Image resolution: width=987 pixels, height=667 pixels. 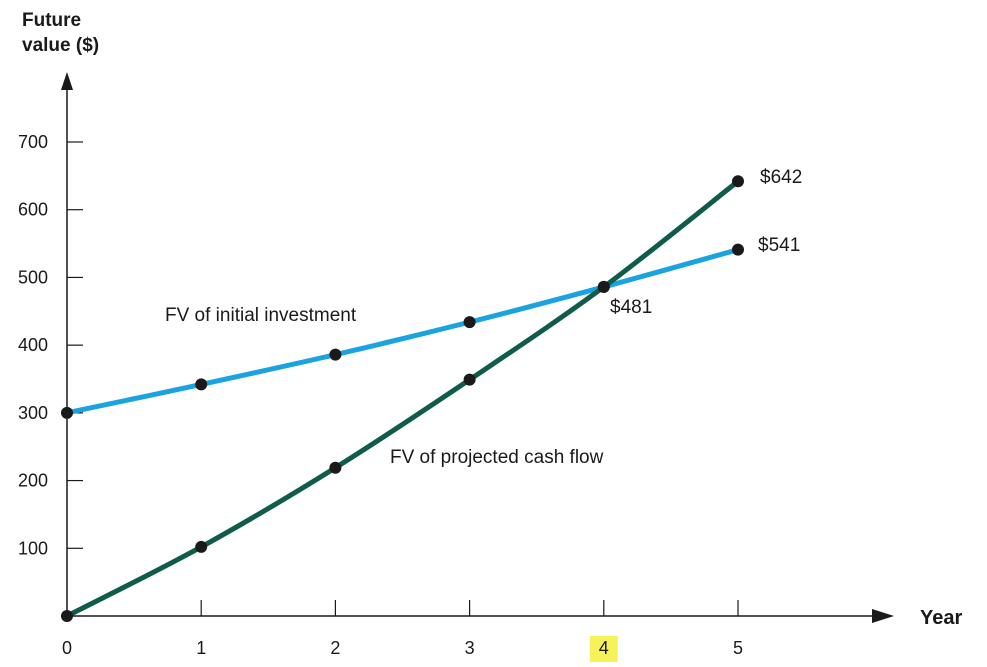 What do you see at coordinates (497, 457) in the screenshot?
I see `series-label-projected: FV of projected cash flow` at bounding box center [497, 457].